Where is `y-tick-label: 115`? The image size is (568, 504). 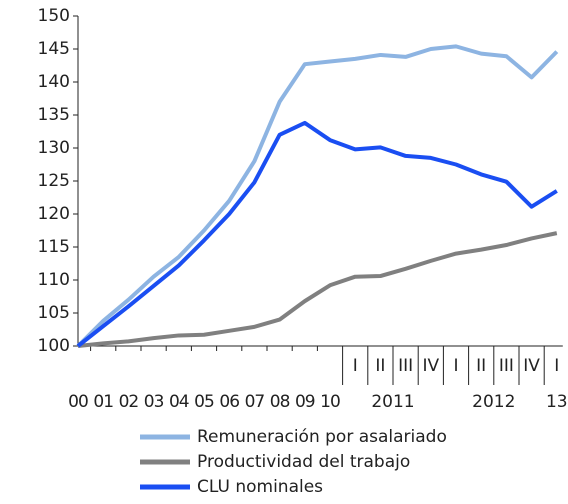
y-tick-label: 115 is located at coordinates (54, 247).